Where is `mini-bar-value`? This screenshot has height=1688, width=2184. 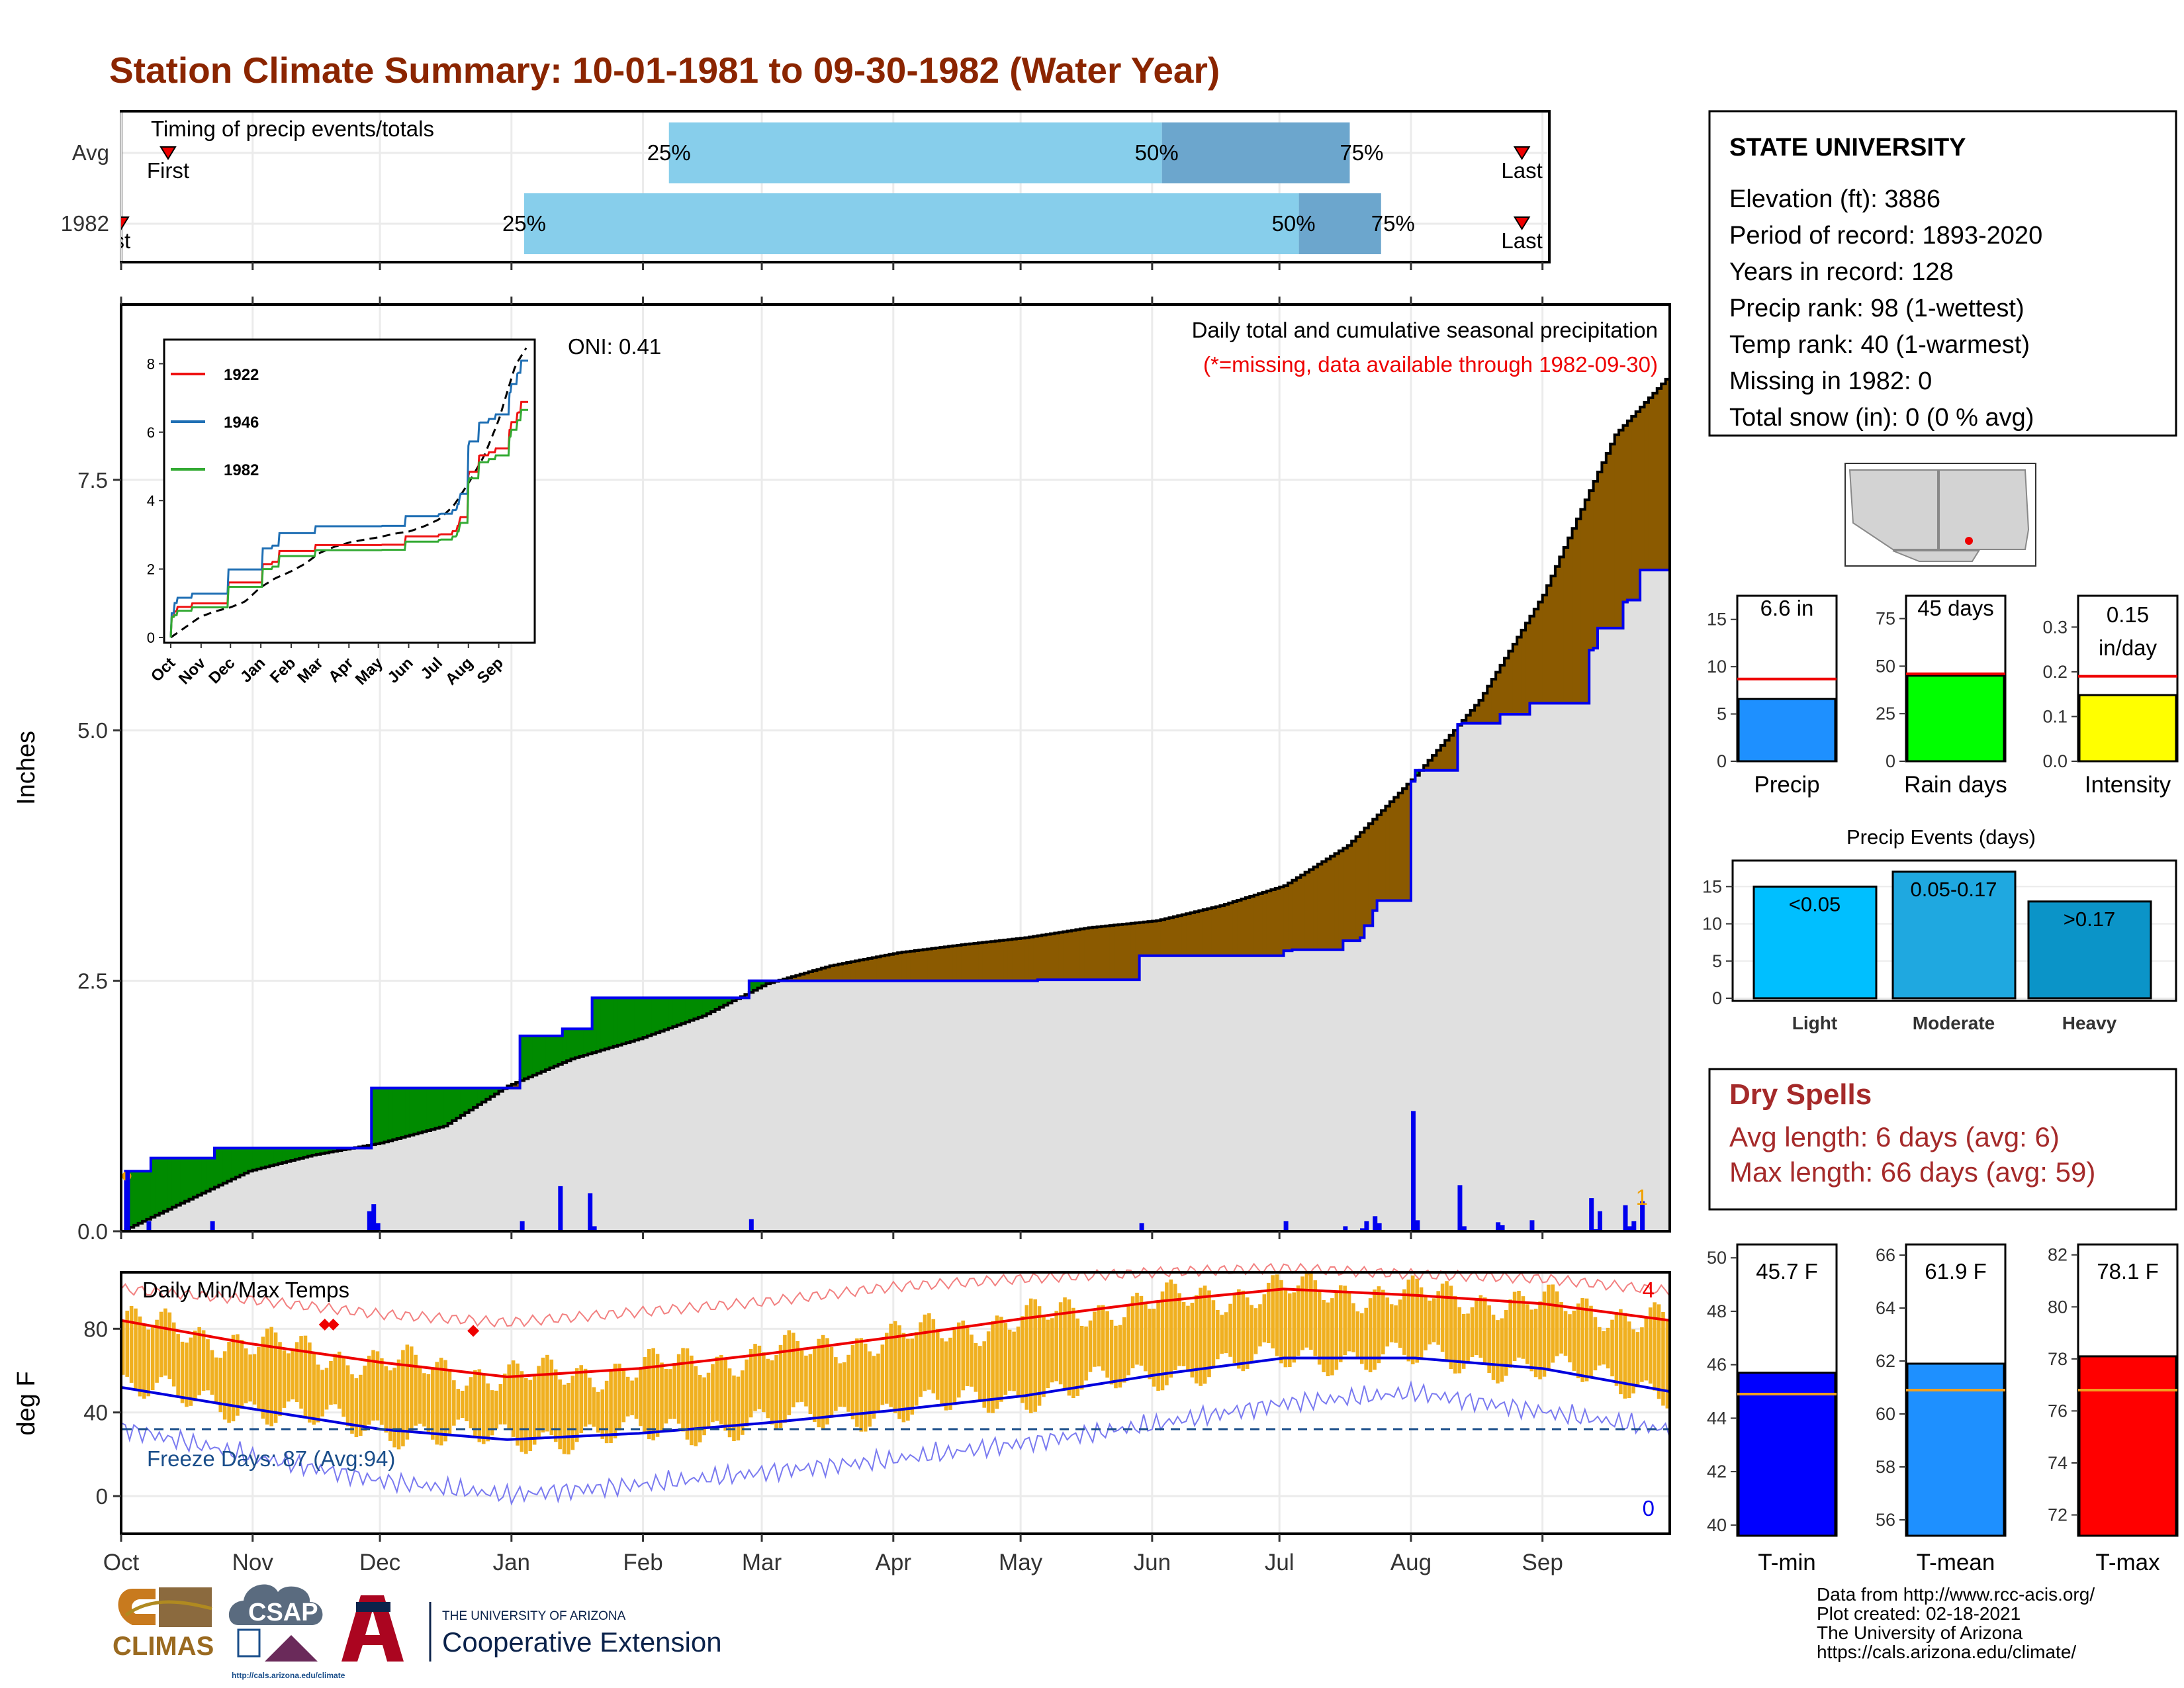 mini-bar-value is located at coordinates (1955, 719).